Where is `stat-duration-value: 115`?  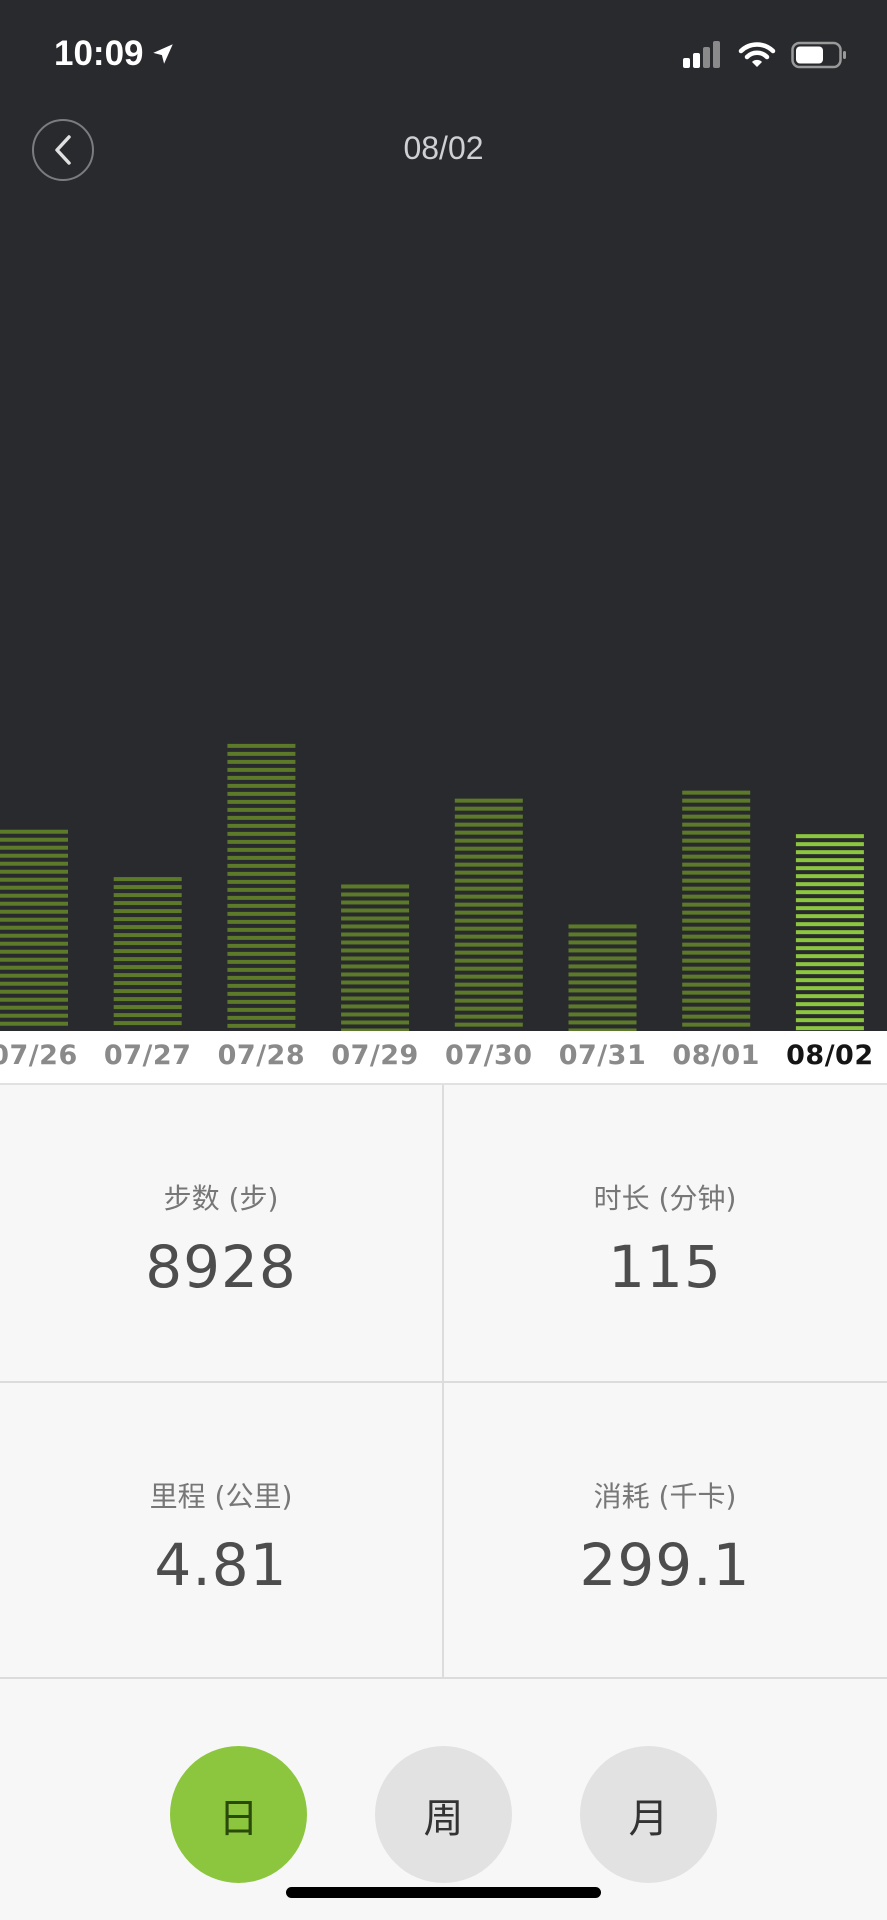 stat-duration-value: 115 is located at coordinates (665, 1267).